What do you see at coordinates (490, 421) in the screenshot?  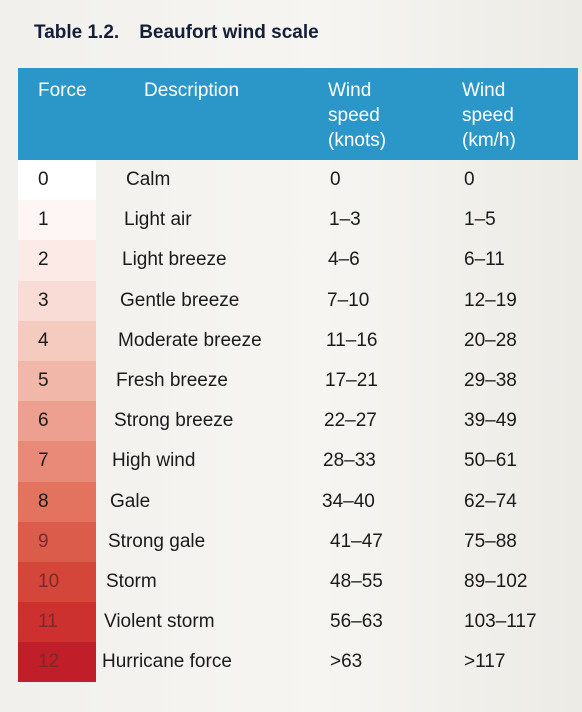 I see `kmh-cell: 39–49` at bounding box center [490, 421].